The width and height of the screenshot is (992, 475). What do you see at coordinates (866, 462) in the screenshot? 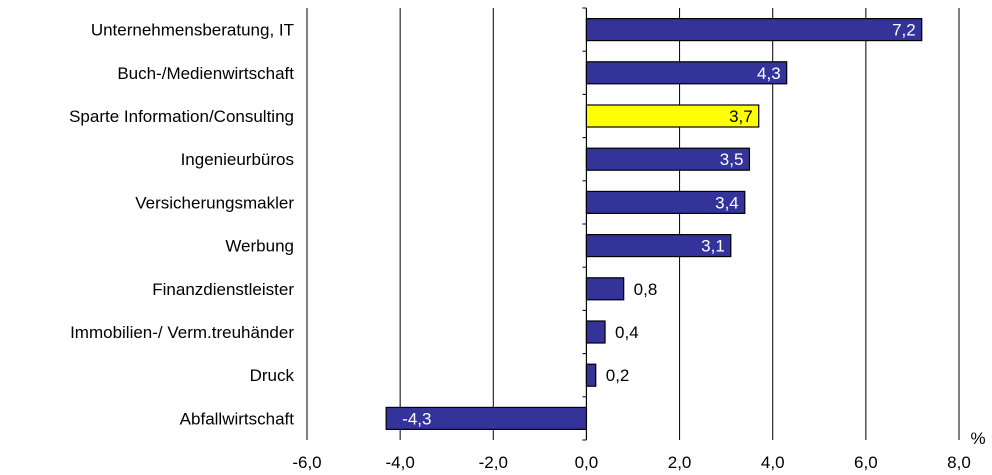
I see `x-tick-label-6: 6,0` at bounding box center [866, 462].